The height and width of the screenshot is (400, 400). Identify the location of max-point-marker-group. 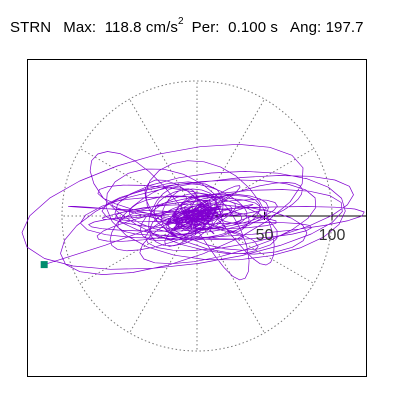
(44, 265).